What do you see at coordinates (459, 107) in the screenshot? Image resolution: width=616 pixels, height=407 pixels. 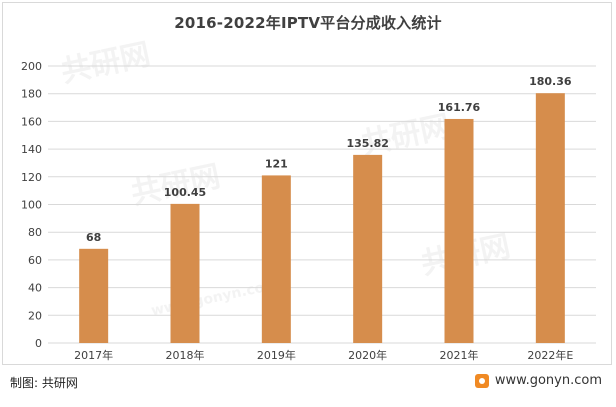 I see `data-label: 161.76` at bounding box center [459, 107].